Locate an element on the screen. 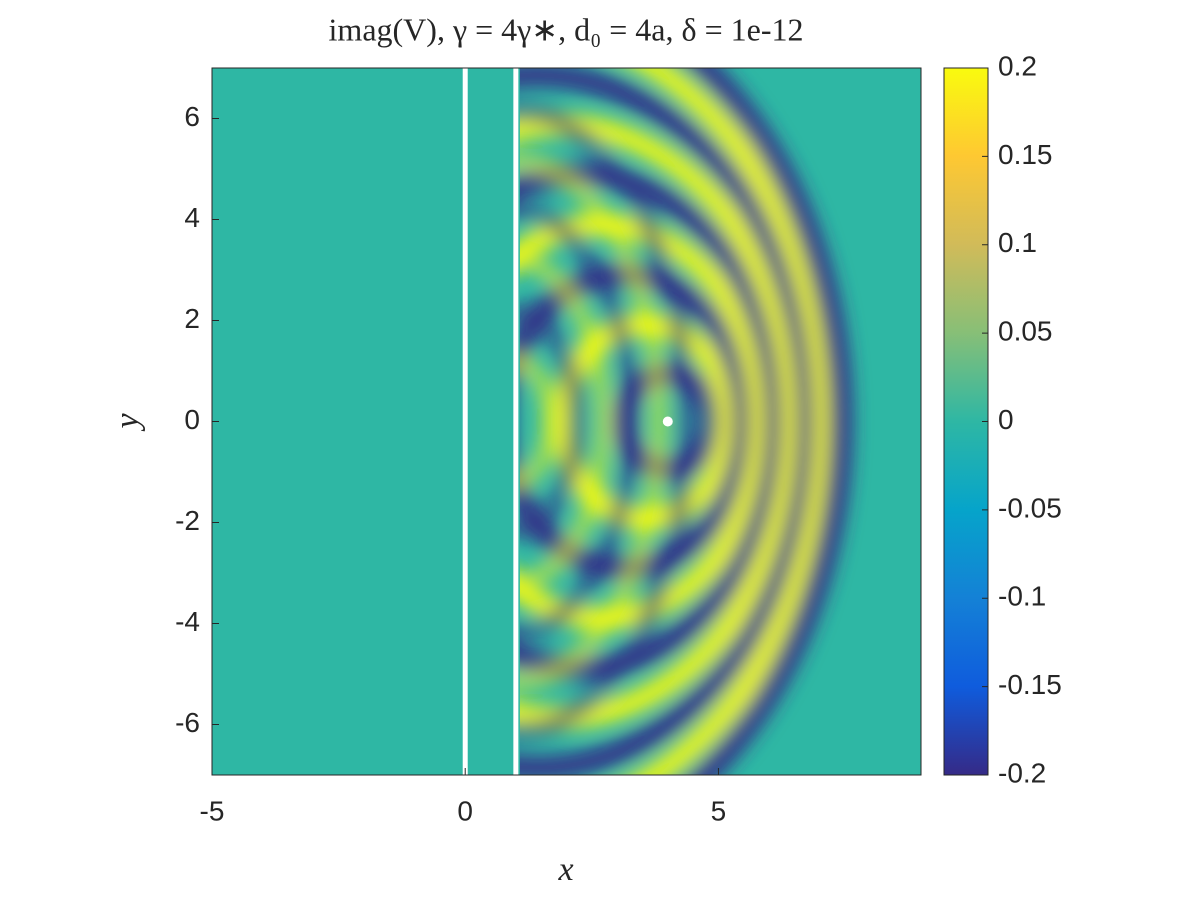  colorbar-tick-label: 0.2 is located at coordinates (1017, 65).